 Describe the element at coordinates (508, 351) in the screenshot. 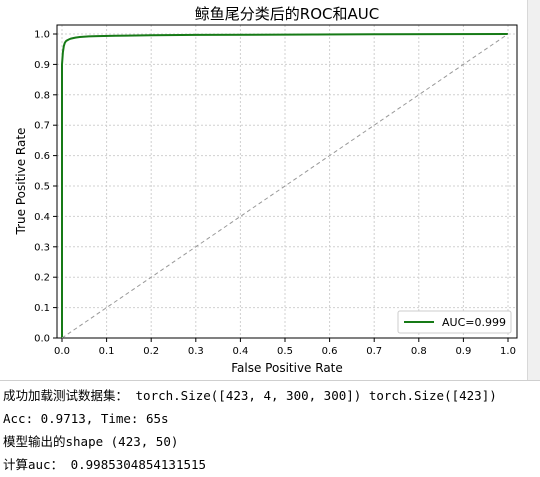

I see `x-tick-label: 1.0` at that location.